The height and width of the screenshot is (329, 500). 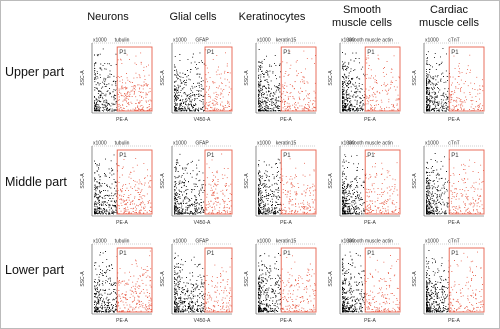 I want to click on column-header: Cardiac, so click(x=449, y=10).